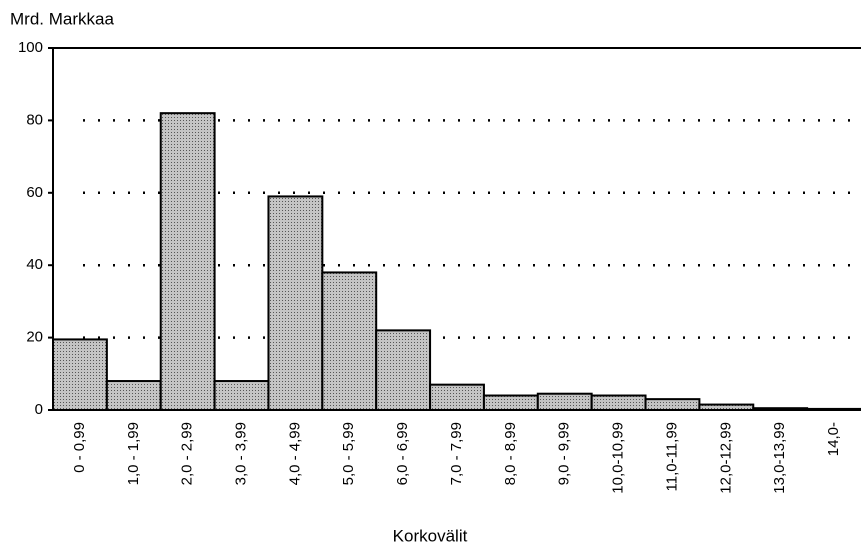 This screenshot has height=550, width=861. I want to click on x-tick-label: 13,0-13,99, so click(779, 458).